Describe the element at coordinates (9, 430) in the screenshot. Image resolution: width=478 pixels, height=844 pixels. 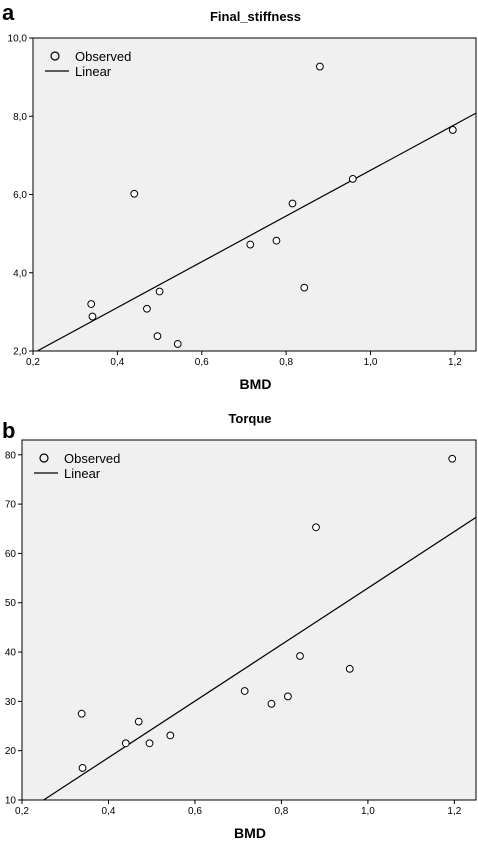
I see `panel-label-b: b` at that location.